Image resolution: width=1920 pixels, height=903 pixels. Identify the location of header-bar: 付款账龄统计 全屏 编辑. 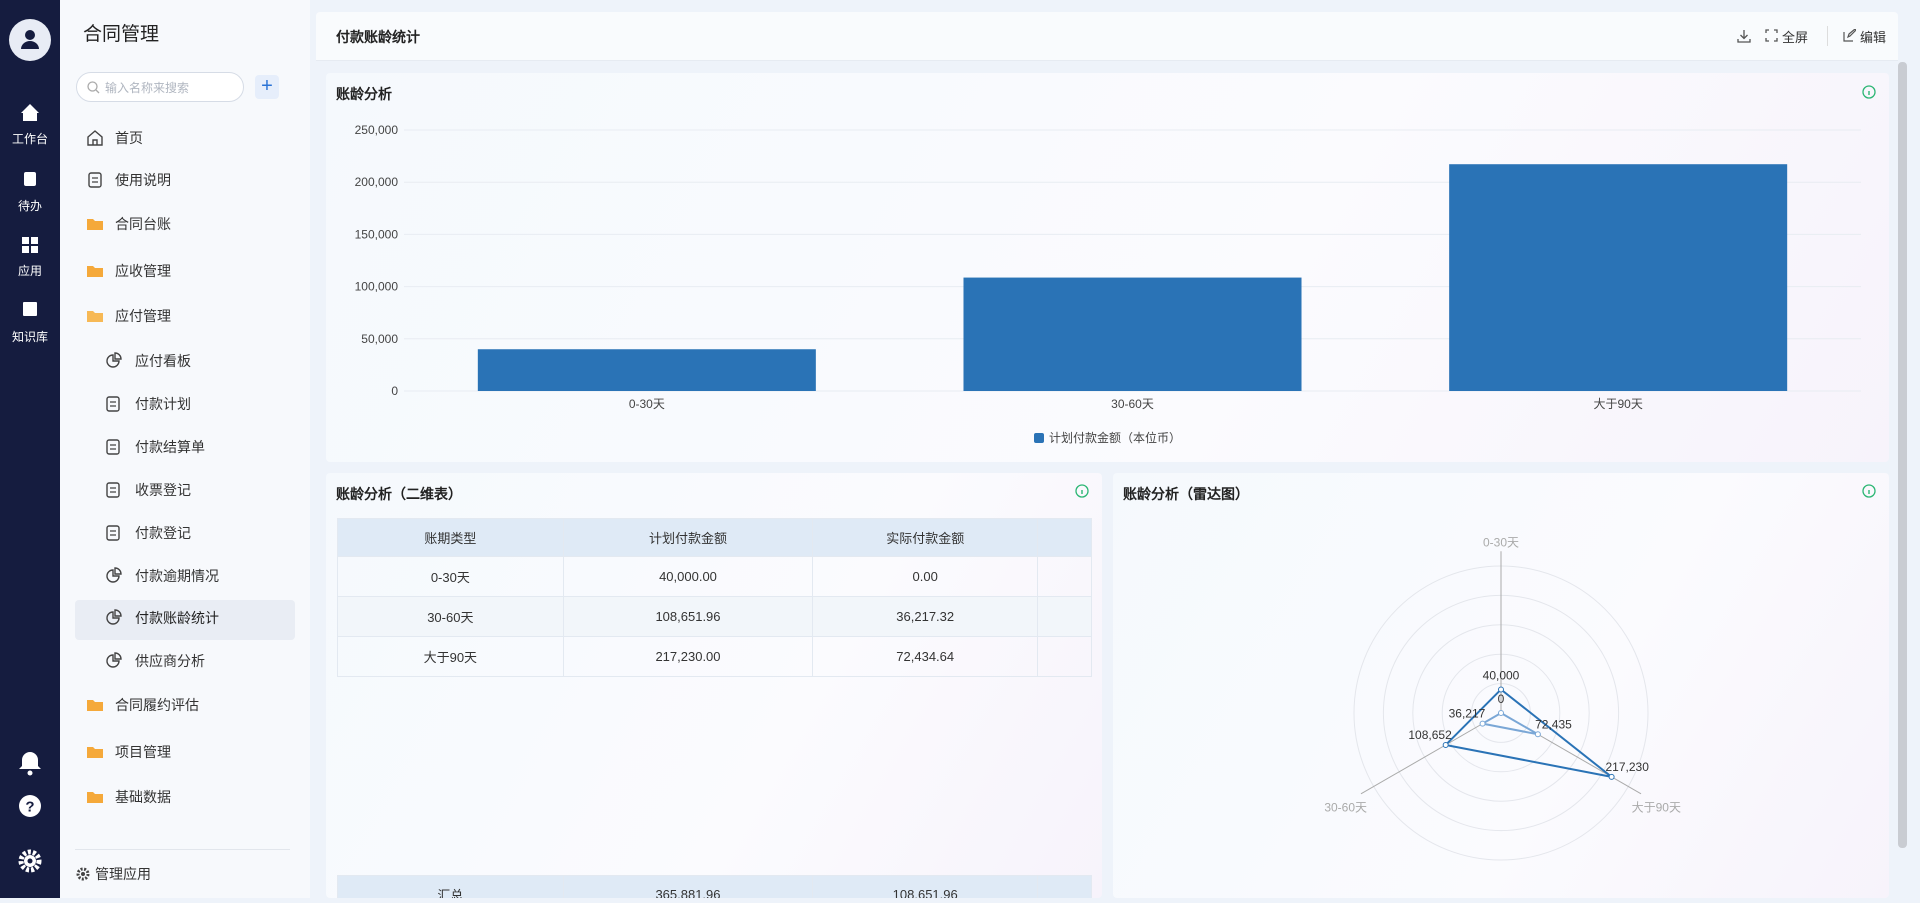
(1107, 36).